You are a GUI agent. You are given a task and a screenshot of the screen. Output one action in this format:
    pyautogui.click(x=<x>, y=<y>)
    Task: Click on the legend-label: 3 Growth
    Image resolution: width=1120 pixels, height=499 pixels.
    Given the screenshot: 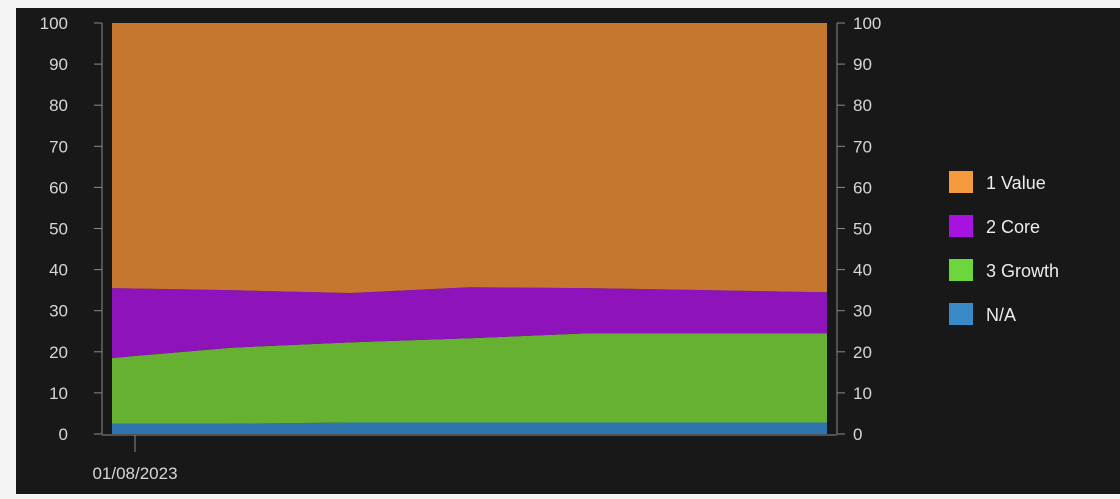 What is the action you would take?
    pyautogui.click(x=1022, y=271)
    